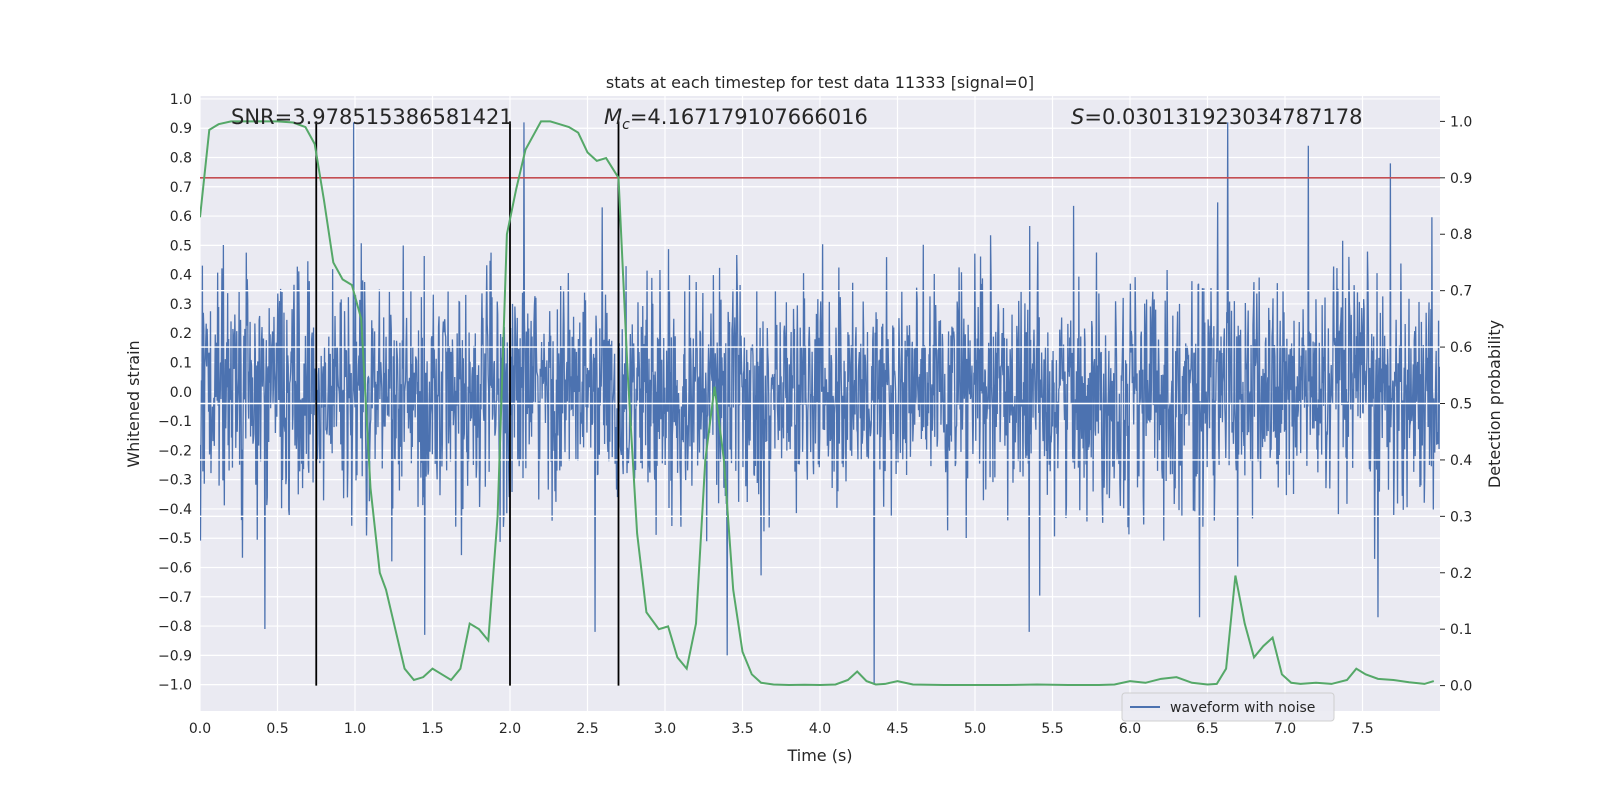 Image resolution: width=1600 pixels, height=800 pixels. I want to click on y-tick-label-left: 0.8, so click(181, 159).